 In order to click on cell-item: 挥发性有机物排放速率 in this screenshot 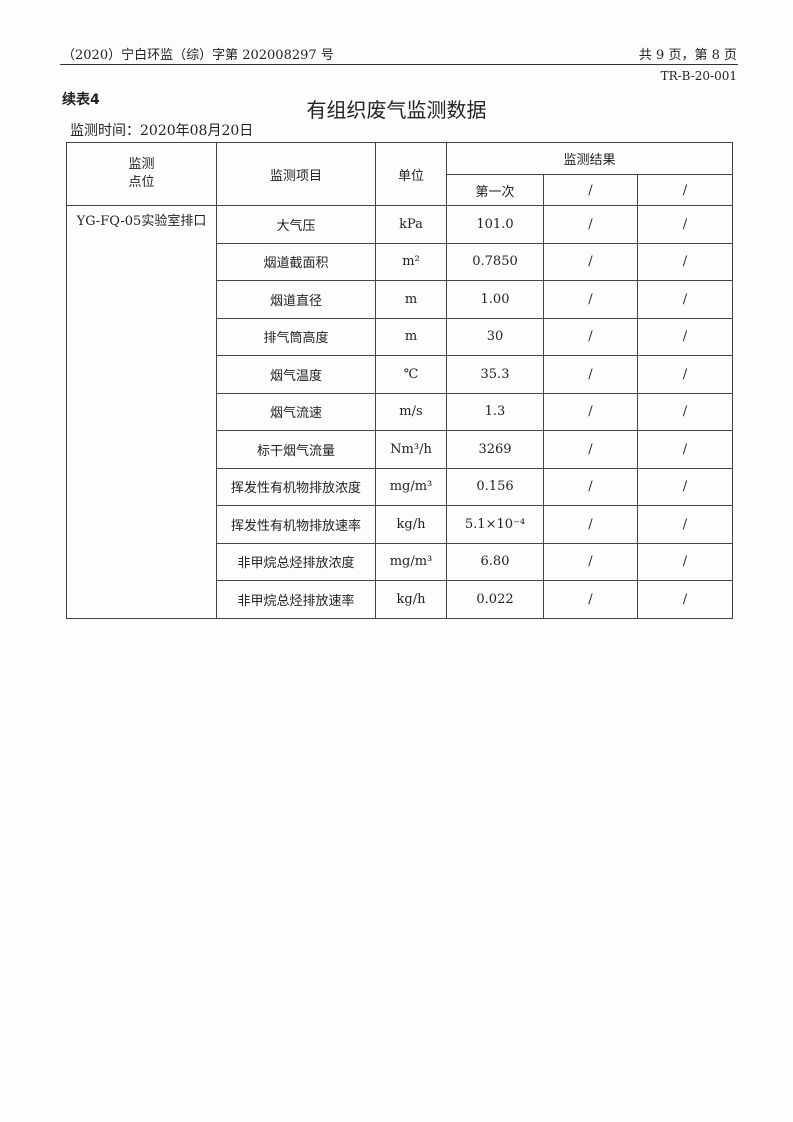, I will do `click(296, 524)`.